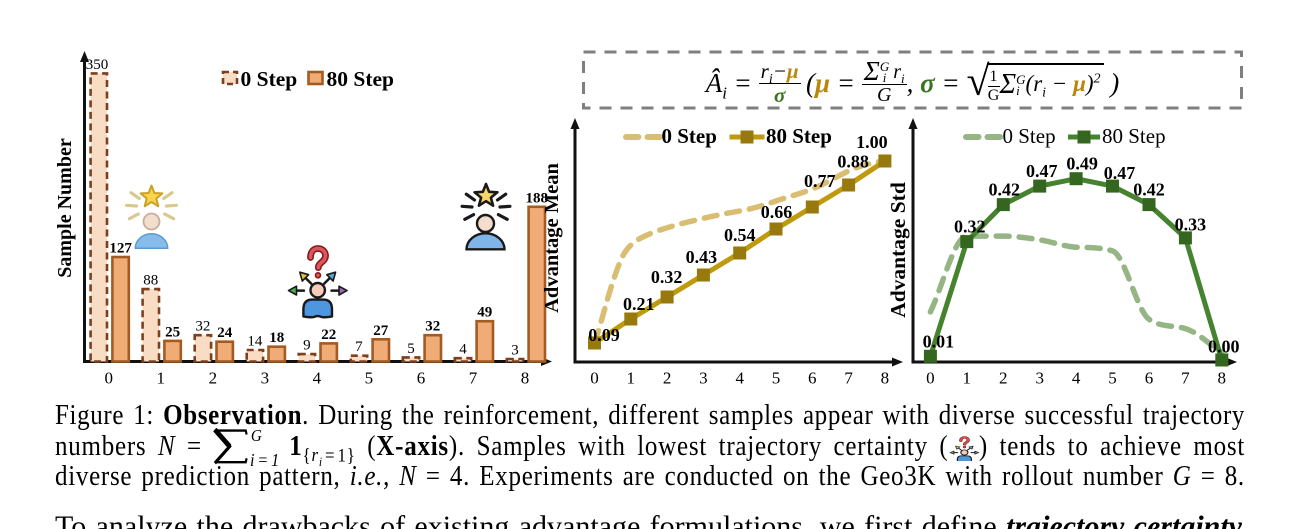 The image size is (1302, 529). I want to click on svg-text: 49, so click(484, 313).